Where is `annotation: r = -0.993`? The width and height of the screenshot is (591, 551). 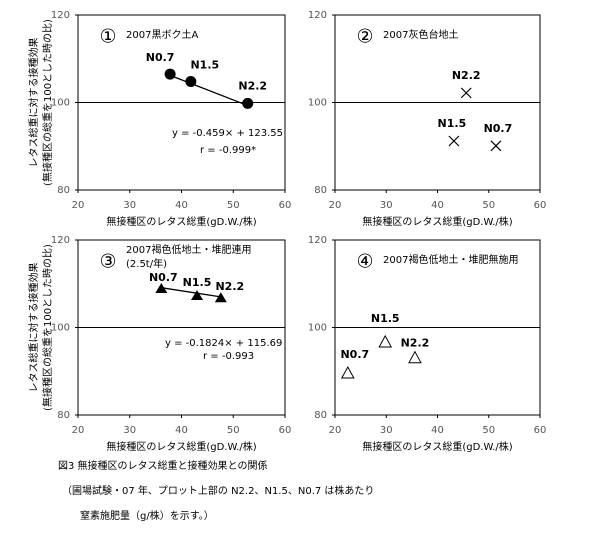 annotation: r = -0.993 is located at coordinates (228, 356).